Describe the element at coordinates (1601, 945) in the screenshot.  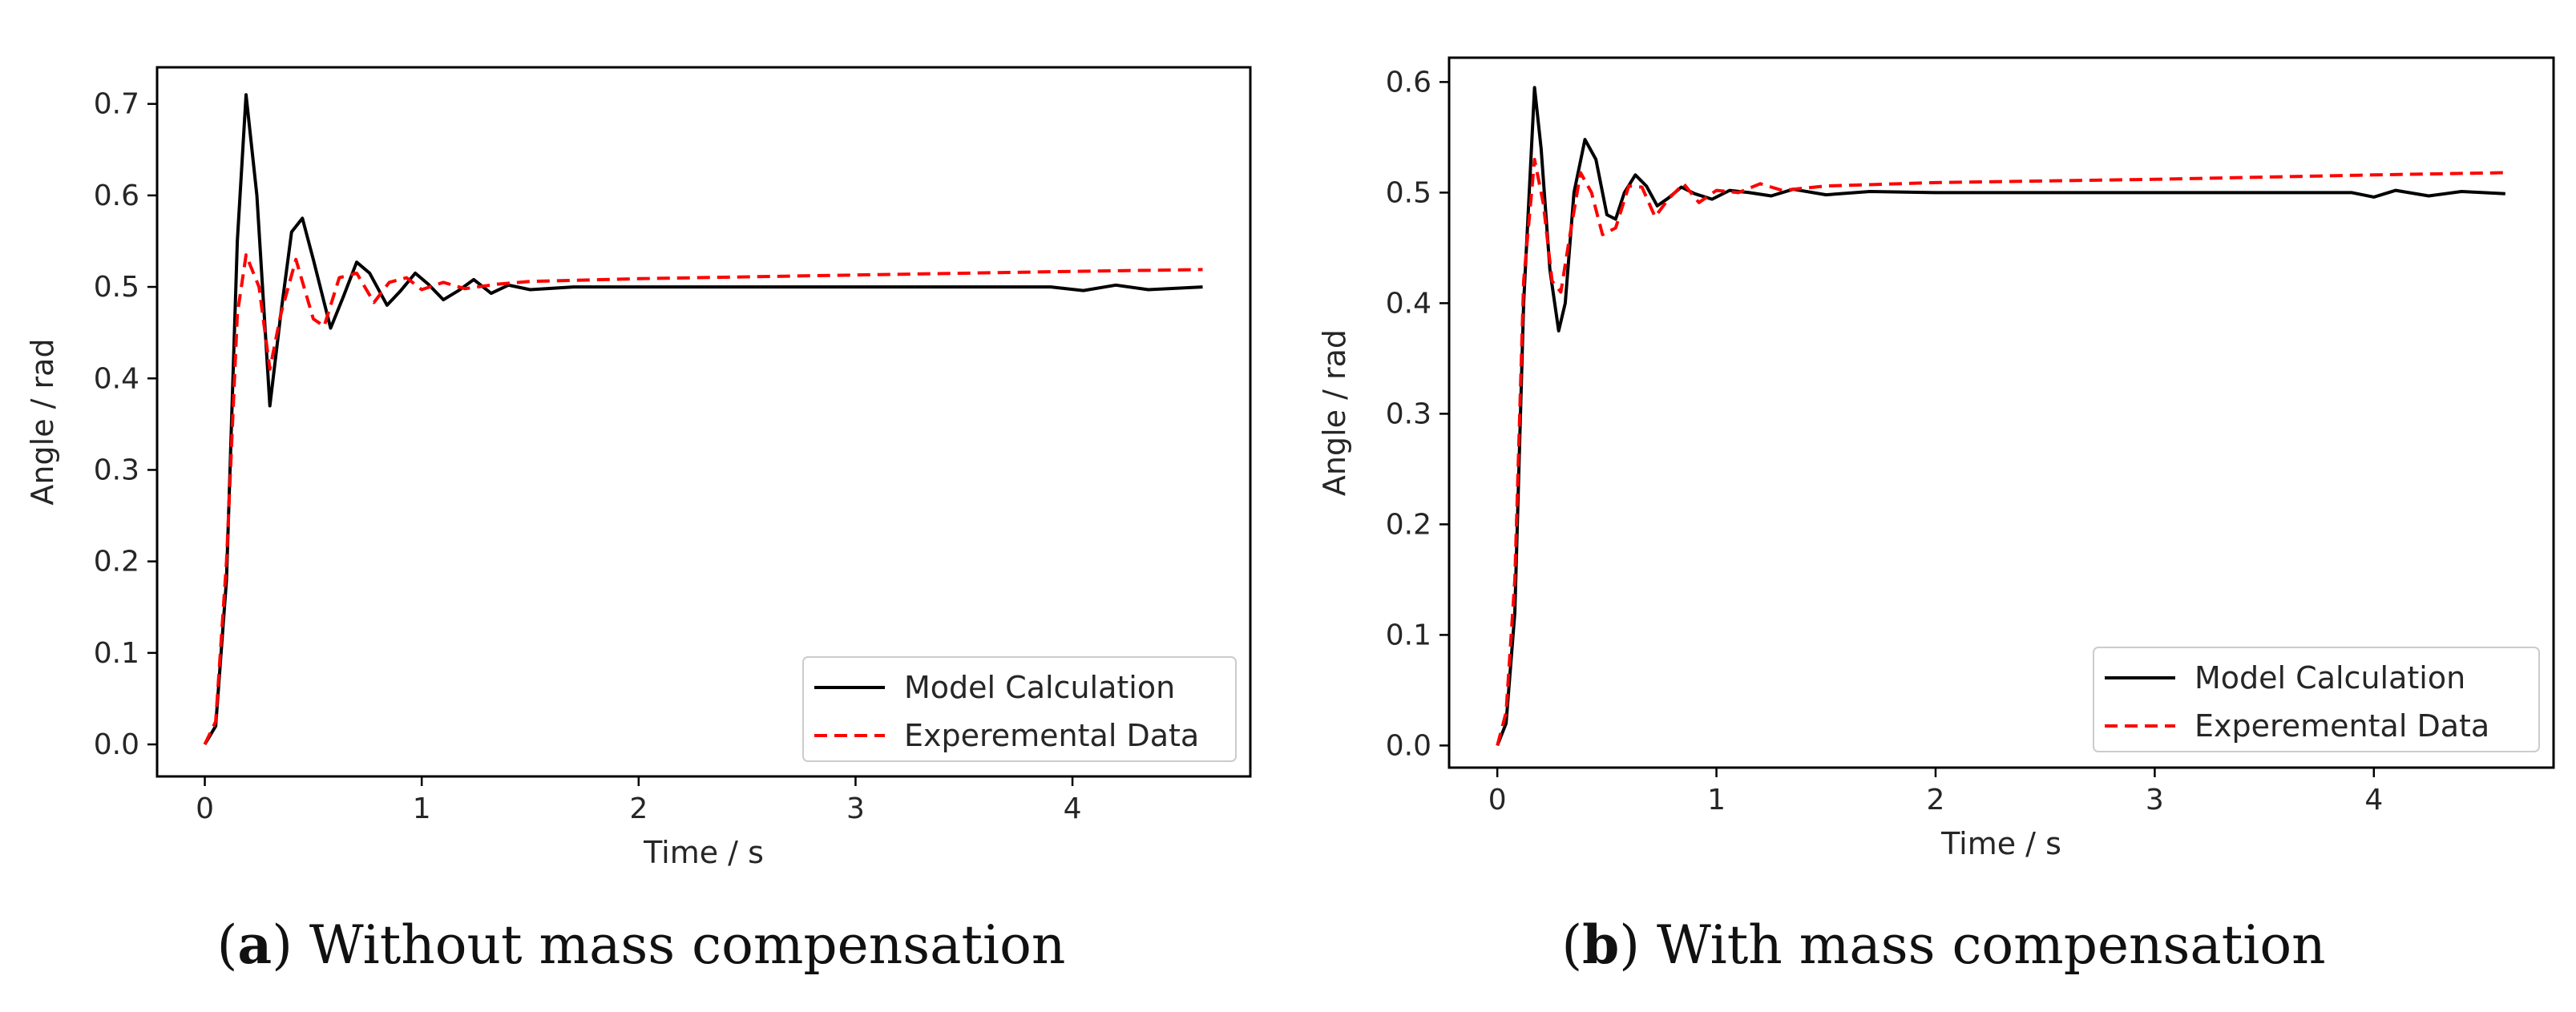
I see `panel-b-caption-letter: b` at that location.